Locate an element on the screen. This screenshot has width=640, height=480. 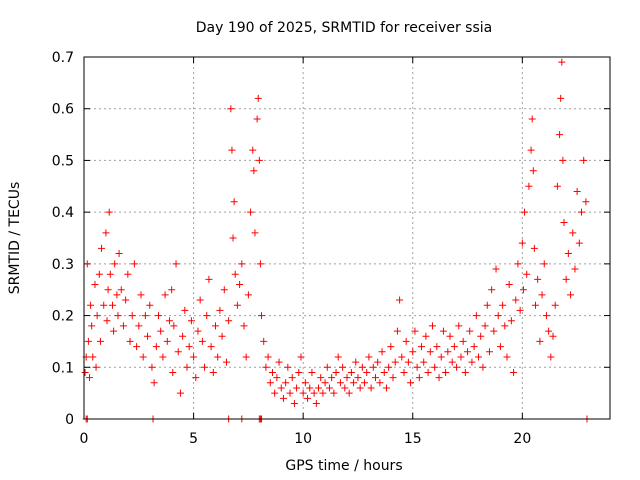
y-tick-label: 0.7 is located at coordinates (63, 58).